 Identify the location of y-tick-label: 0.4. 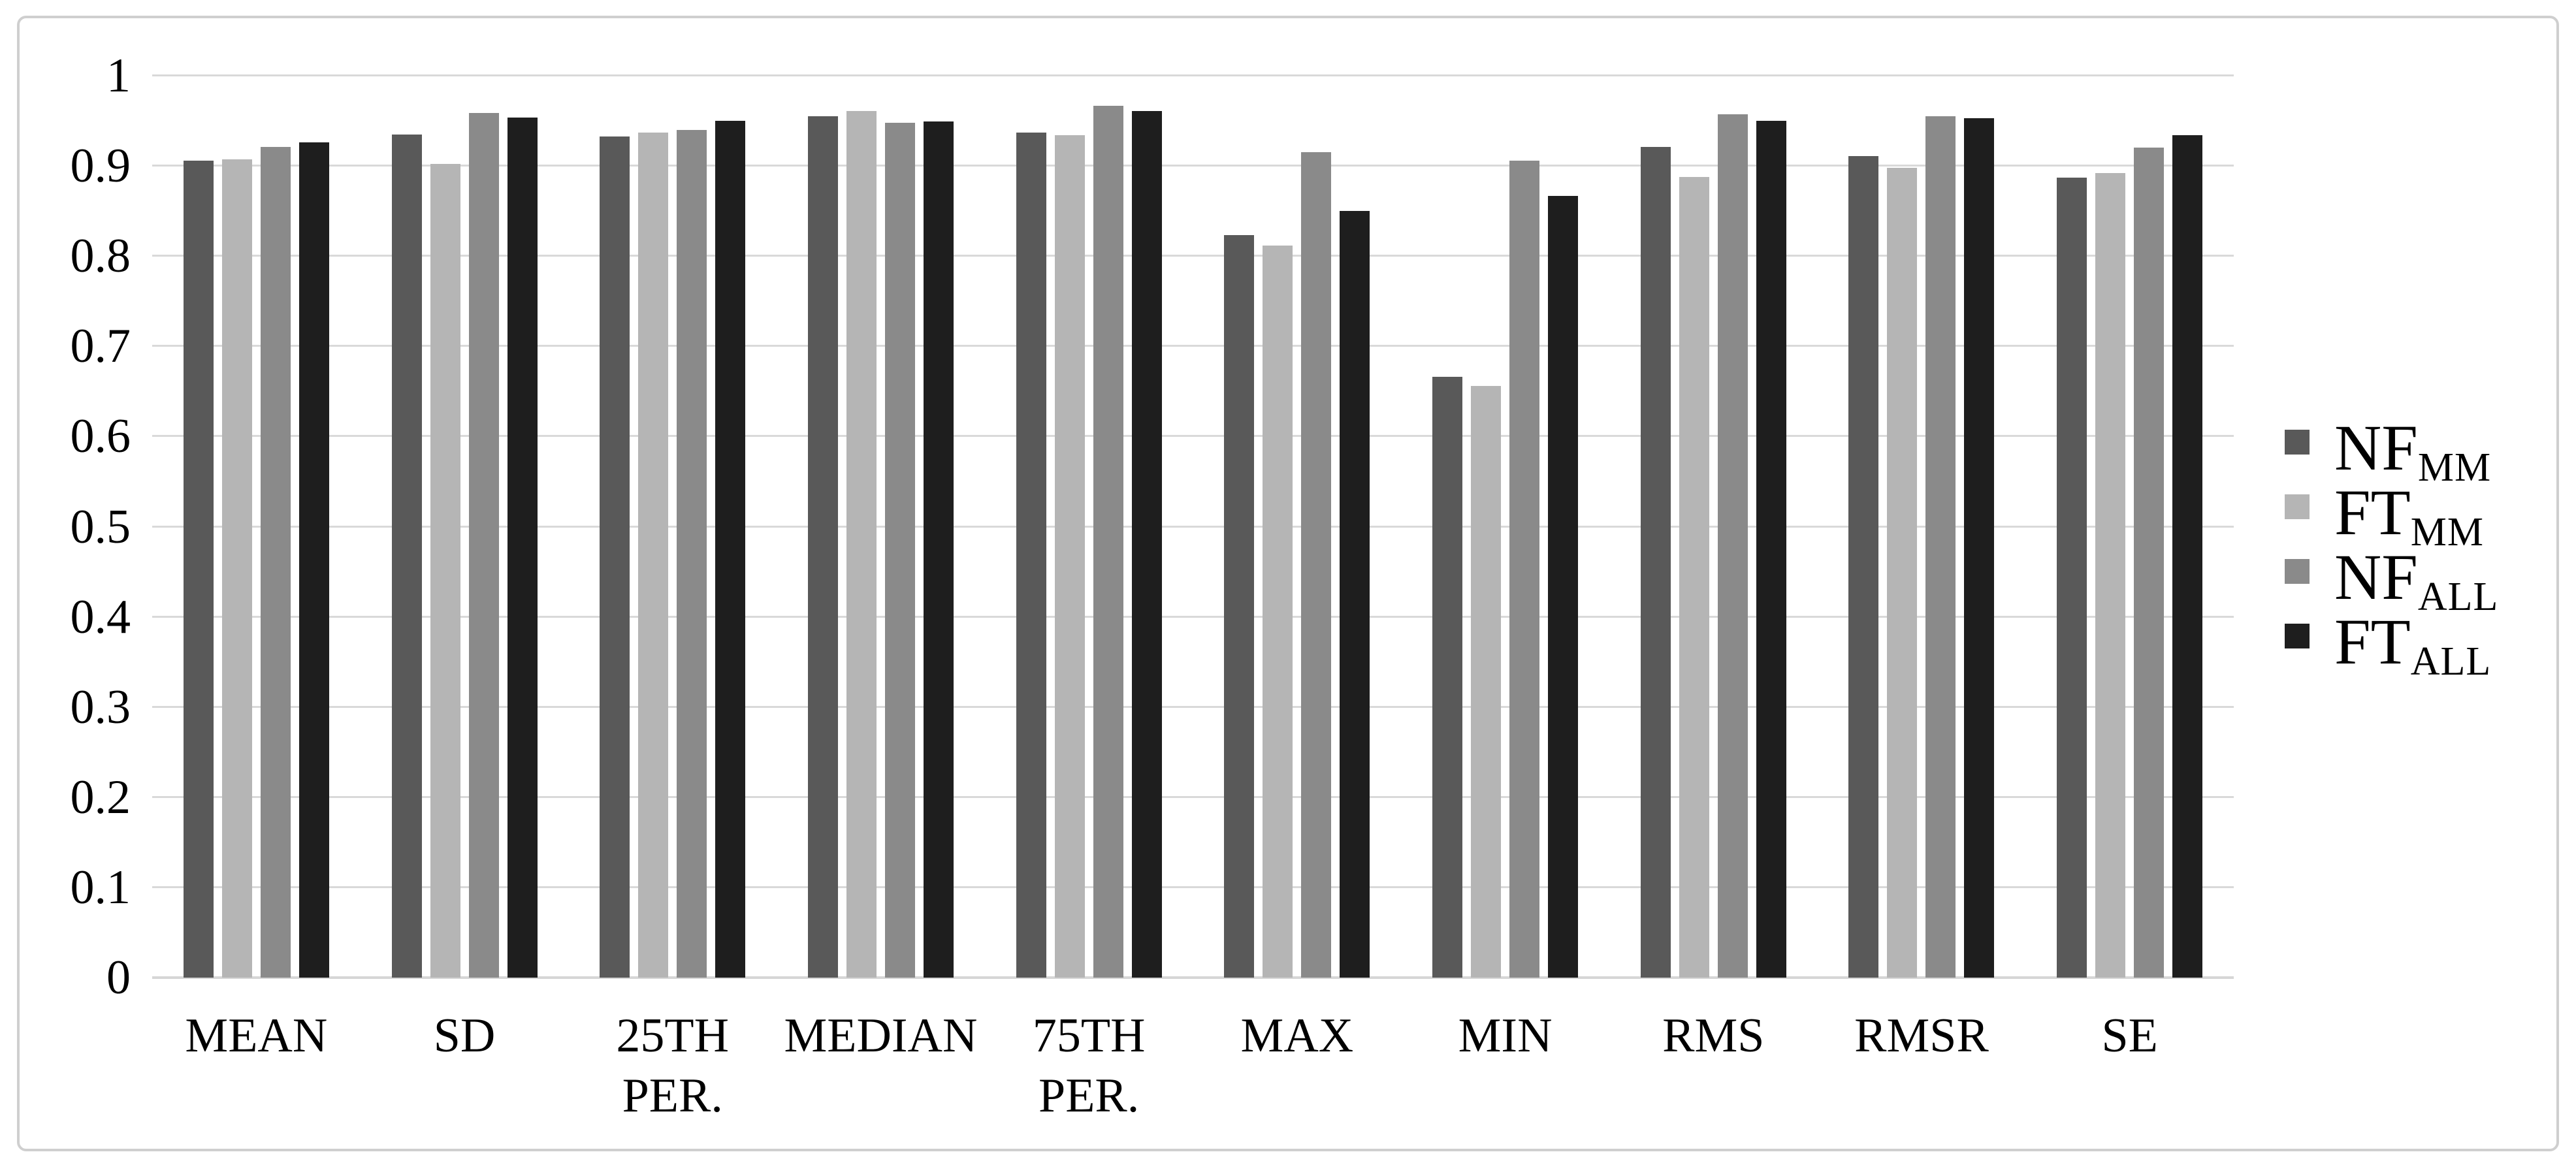
(100, 617).